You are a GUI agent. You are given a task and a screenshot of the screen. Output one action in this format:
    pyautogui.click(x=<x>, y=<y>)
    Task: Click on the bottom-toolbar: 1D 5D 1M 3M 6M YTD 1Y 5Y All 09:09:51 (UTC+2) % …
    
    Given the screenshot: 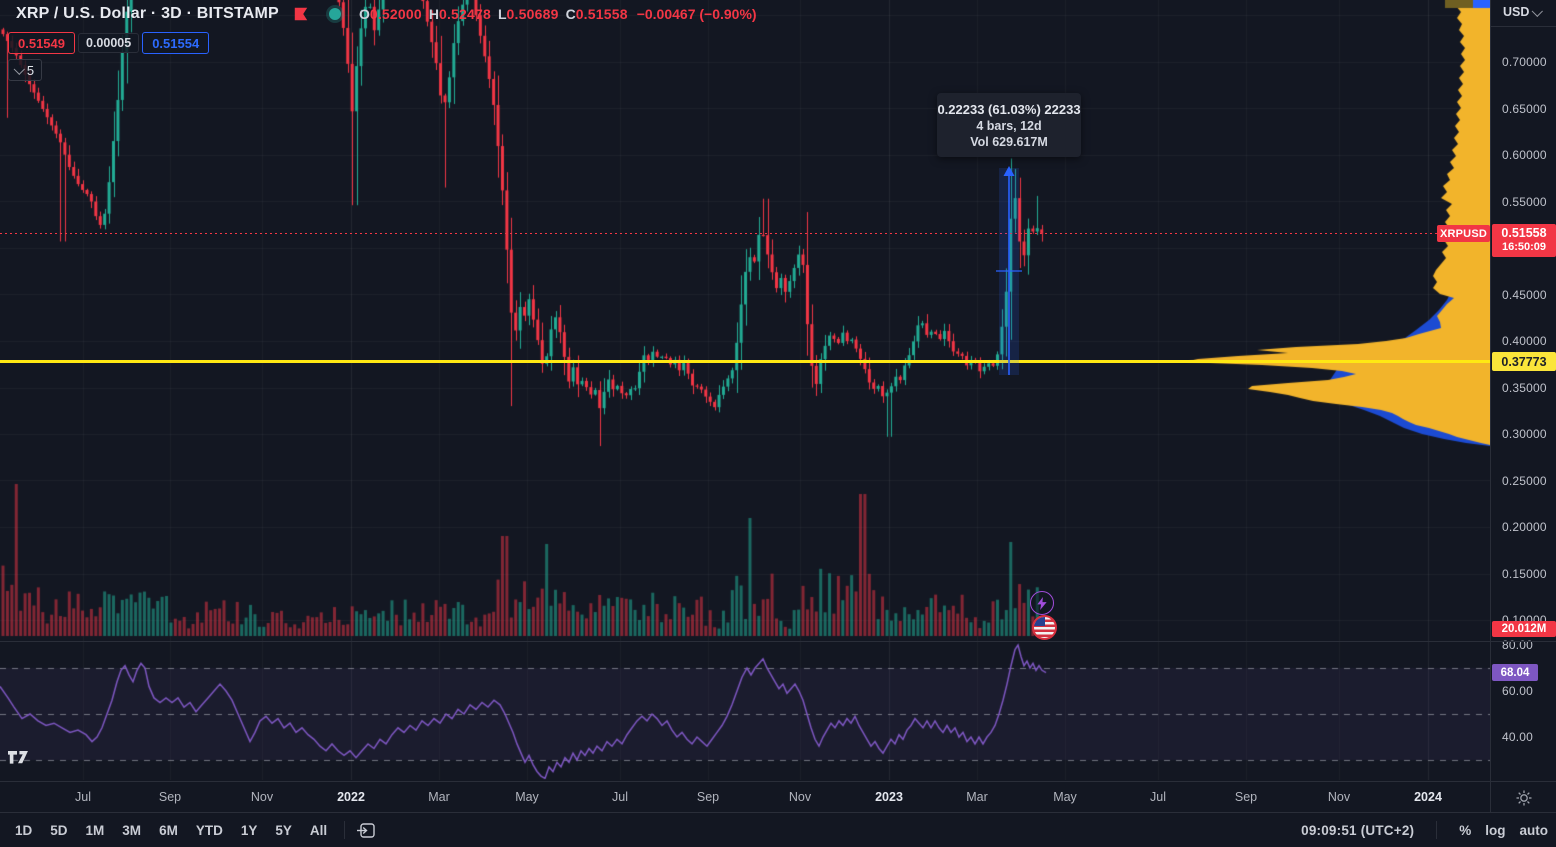 What is the action you would take?
    pyautogui.click(x=778, y=829)
    